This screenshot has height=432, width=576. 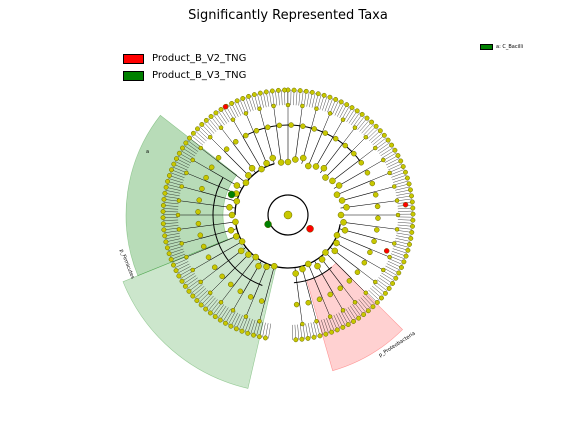 I want to click on proteobacteria-sector, so click(x=354, y=317).